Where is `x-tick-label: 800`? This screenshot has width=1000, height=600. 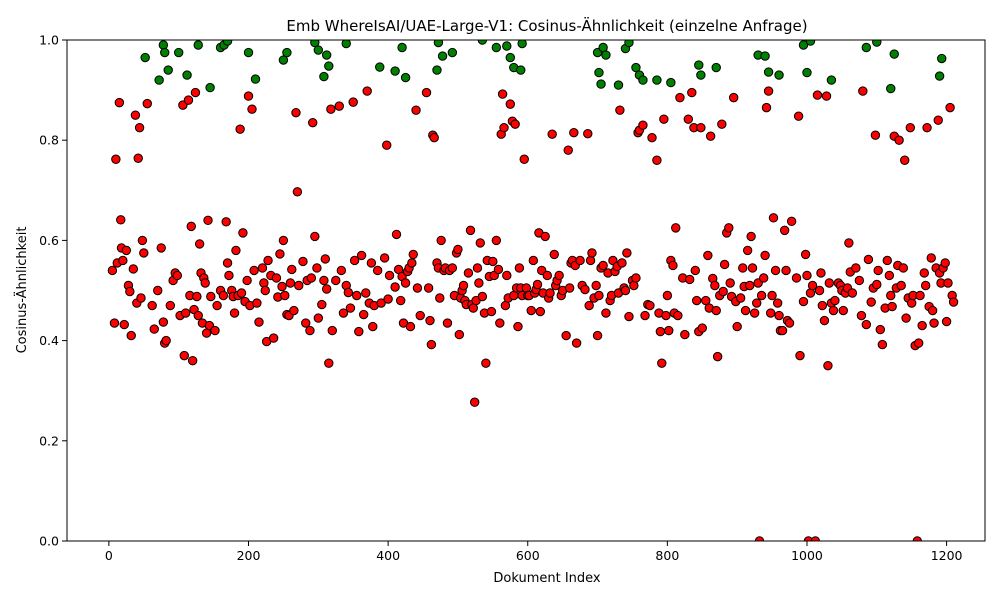
x-tick-label: 800 is located at coordinates (667, 555).